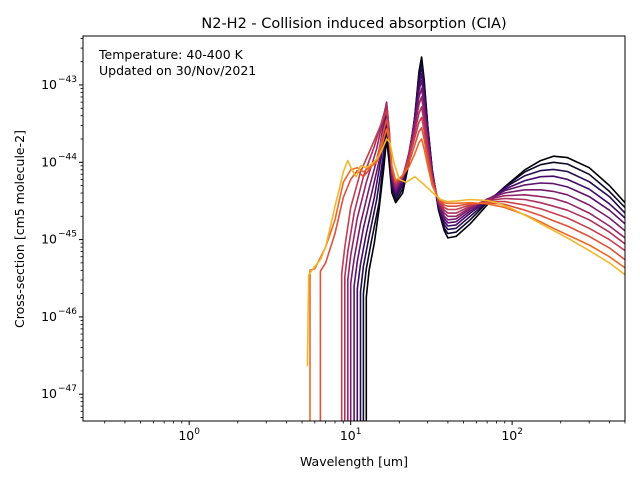 The image size is (640, 484). I want to click on y-tick-label-5: 10, so click(49, 84).